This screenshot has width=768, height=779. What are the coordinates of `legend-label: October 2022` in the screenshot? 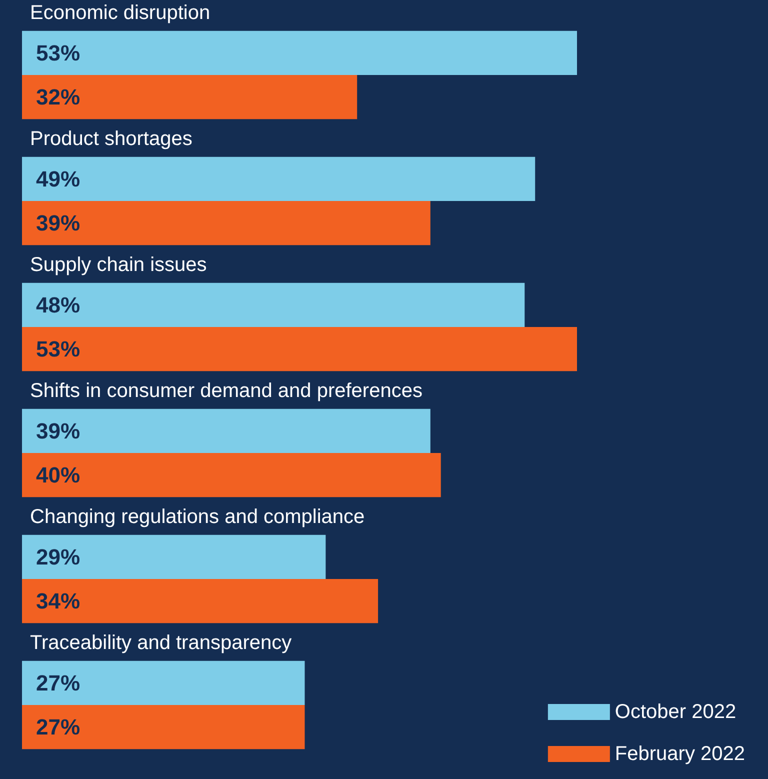 It's located at (675, 712).